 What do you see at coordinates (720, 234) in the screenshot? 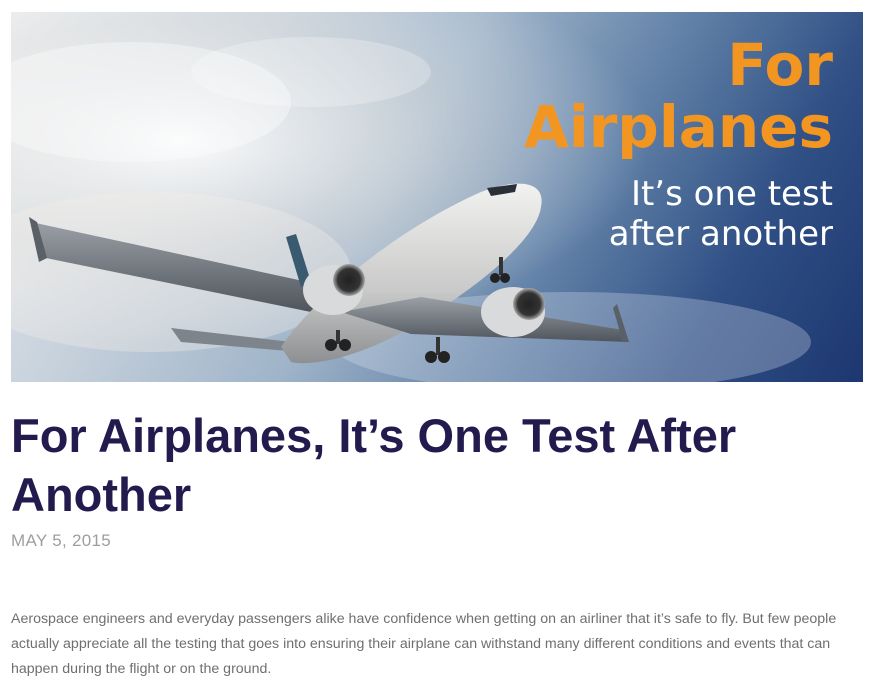
I see `hero-tagline-line2: after another` at bounding box center [720, 234].